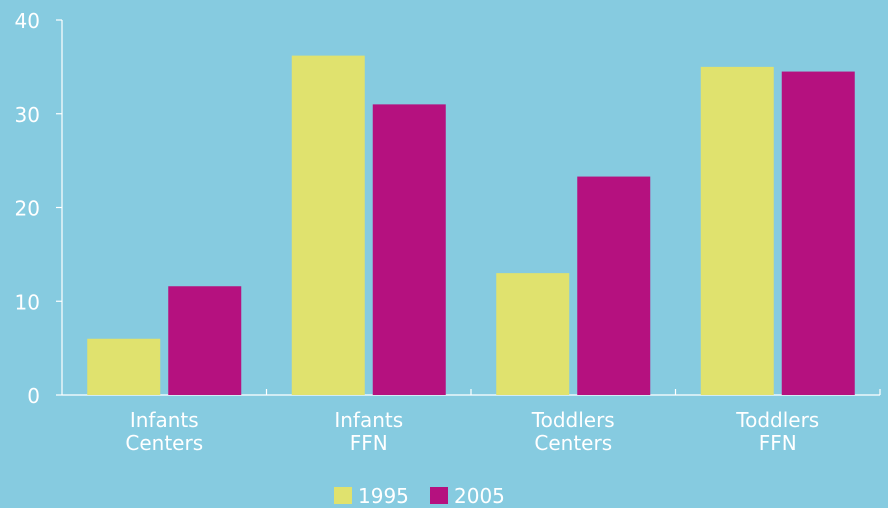 This screenshot has width=888, height=508. Describe the element at coordinates (737, 230) in the screenshot. I see `bar-1995-toddlers-ffn` at that location.